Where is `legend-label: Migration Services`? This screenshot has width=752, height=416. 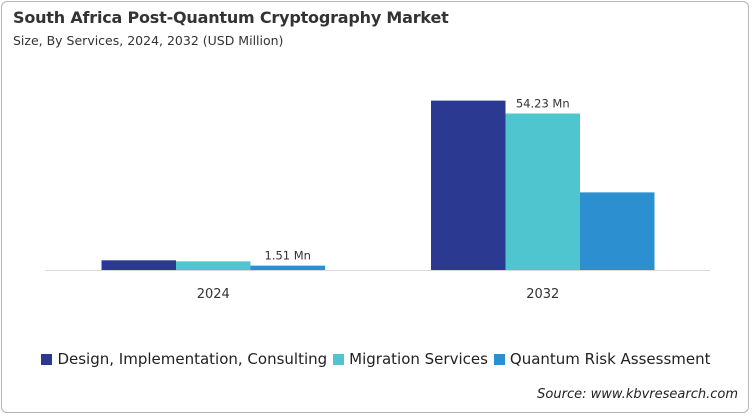
legend-label: Migration Services is located at coordinates (418, 359).